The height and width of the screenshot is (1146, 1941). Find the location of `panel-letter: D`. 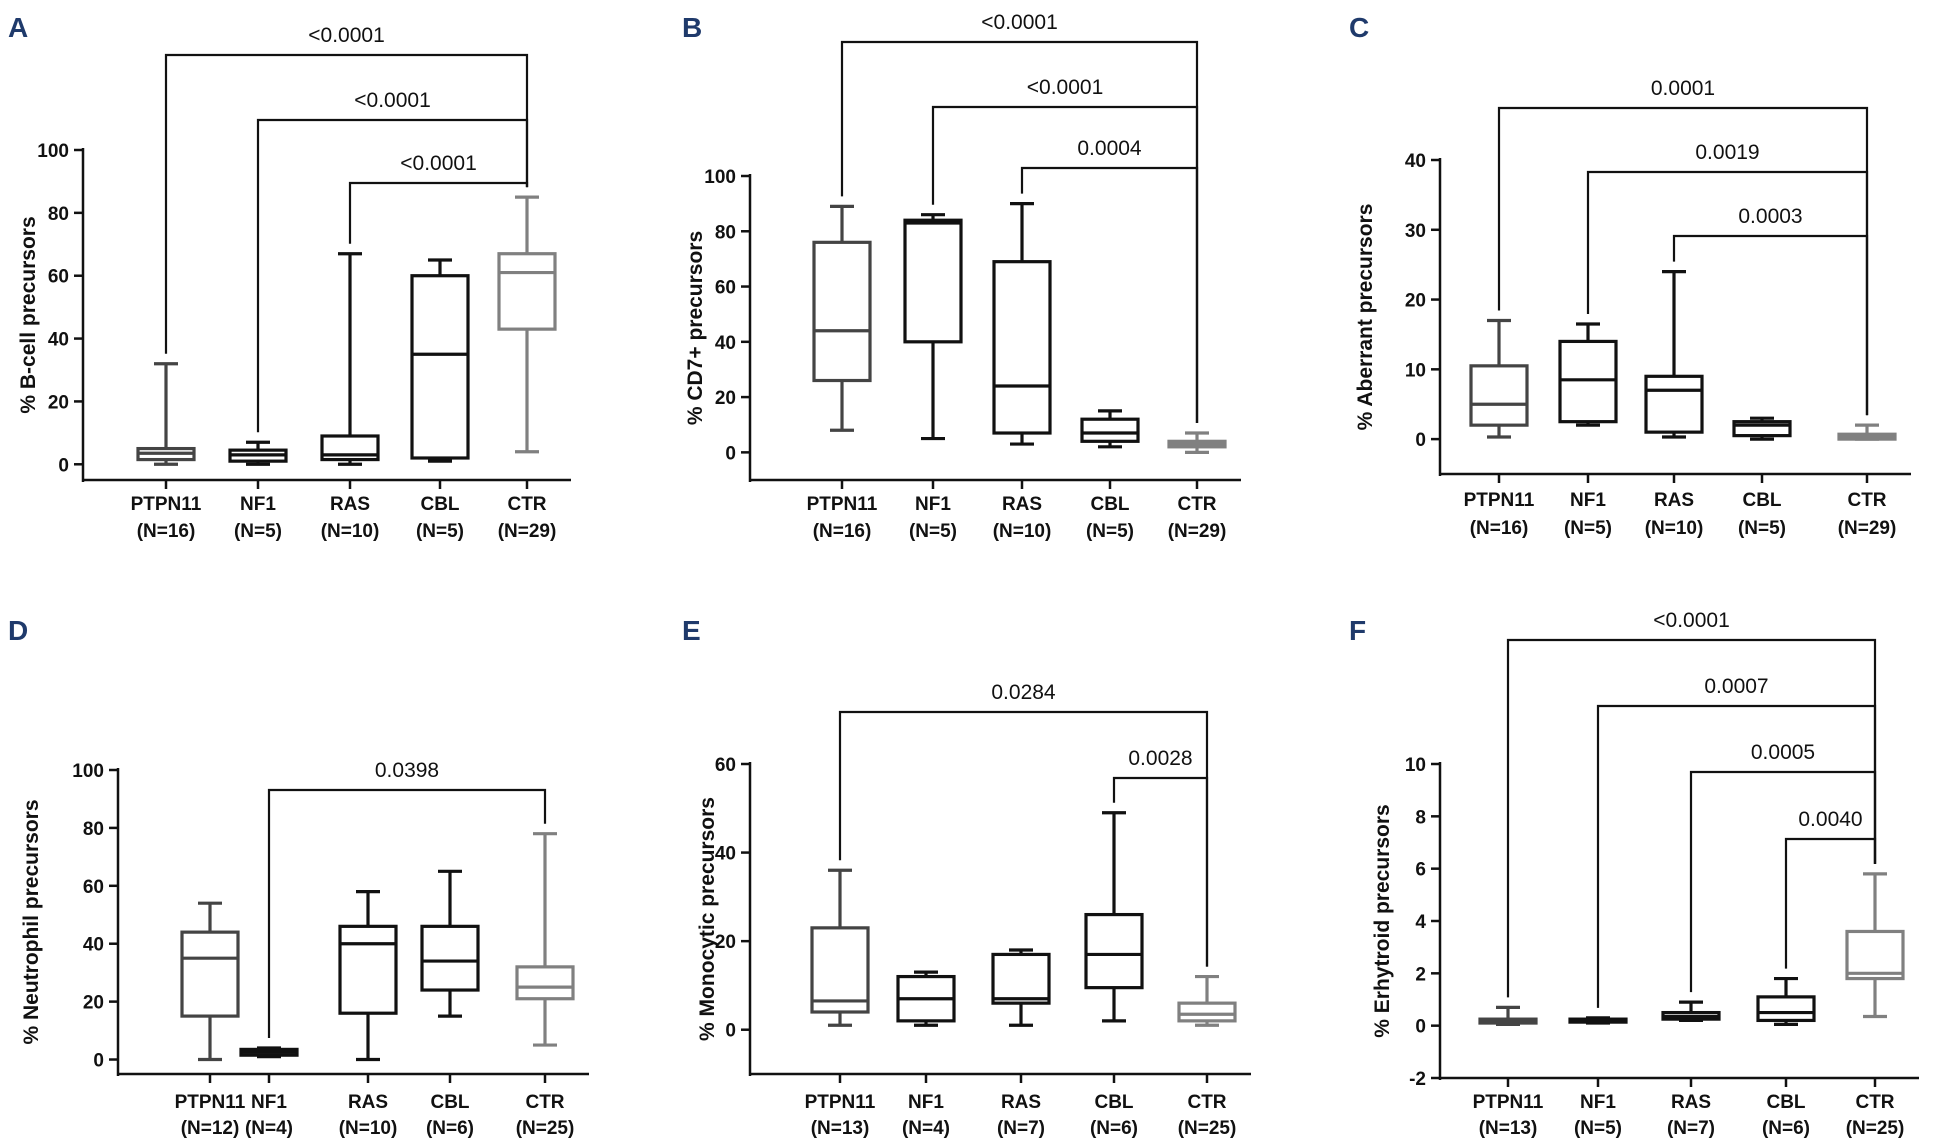

panel-letter: D is located at coordinates (18, 630).